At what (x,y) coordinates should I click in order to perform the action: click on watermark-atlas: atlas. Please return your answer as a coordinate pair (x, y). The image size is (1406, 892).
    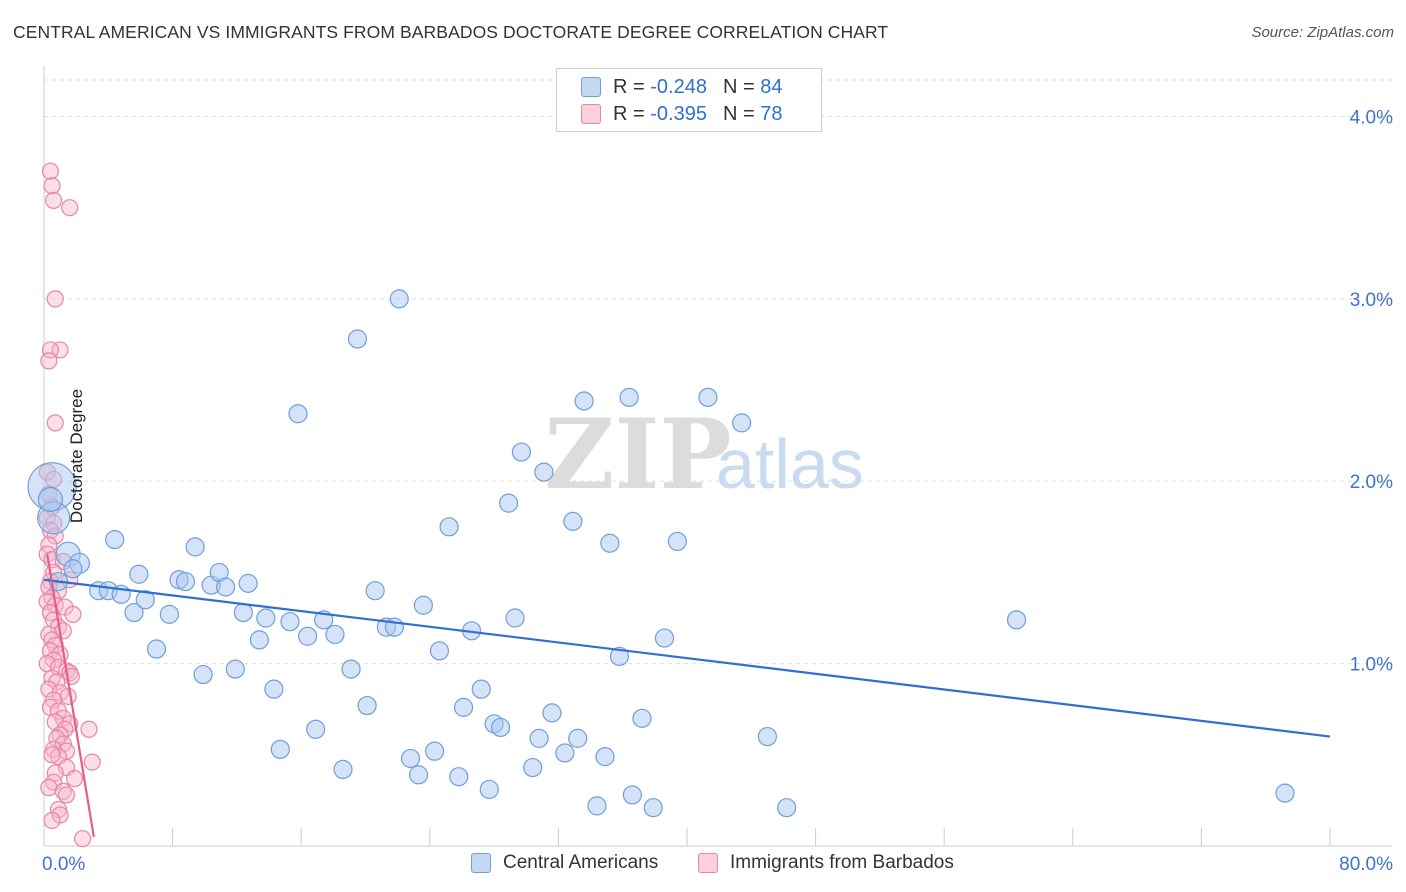
    Looking at the image, I should click on (790, 464).